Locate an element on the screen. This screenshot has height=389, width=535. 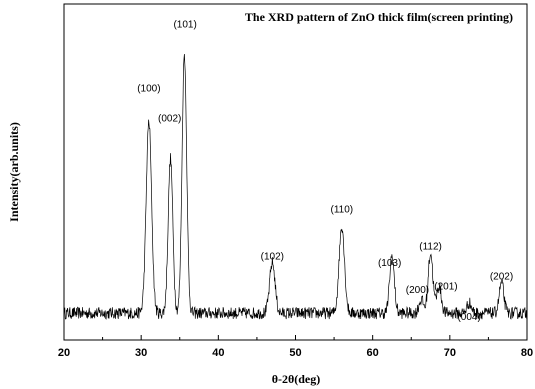
y-axis-title: Intensity(arb.units) is located at coordinates (14, 172).